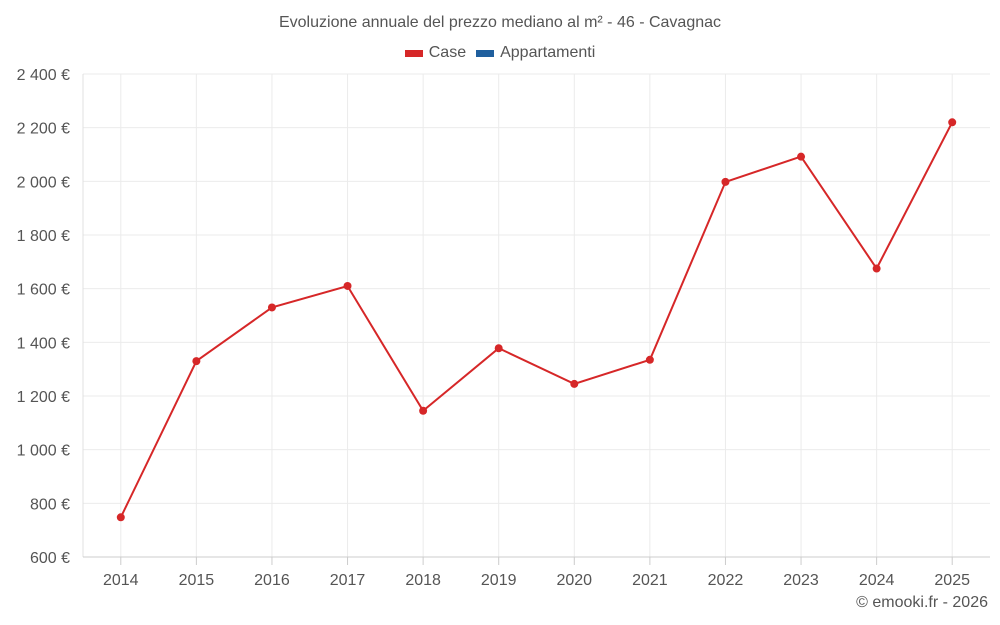 The height and width of the screenshot is (625, 1000). Describe the element at coordinates (922, 602) in the screenshot. I see `credit-text: © emooki.fr - 2026` at that location.